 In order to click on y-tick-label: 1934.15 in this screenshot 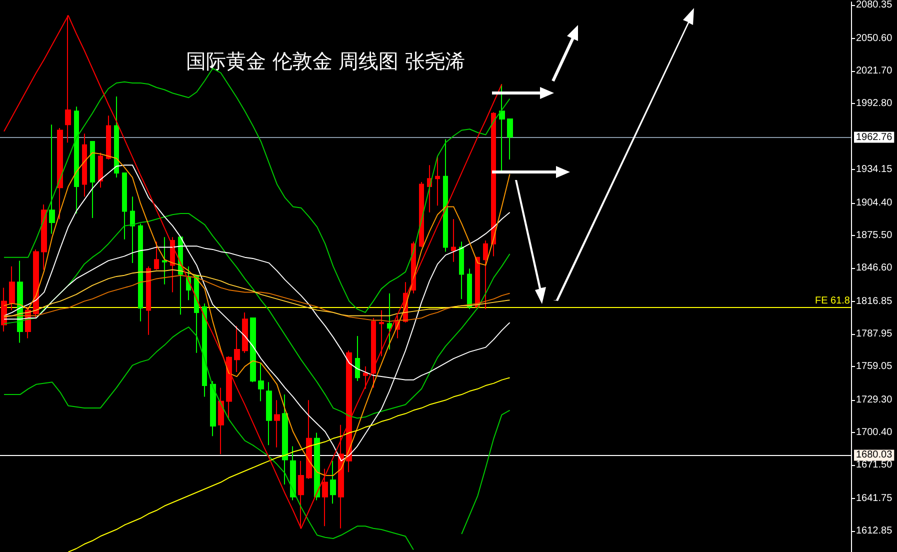, I will do `click(874, 169)`.